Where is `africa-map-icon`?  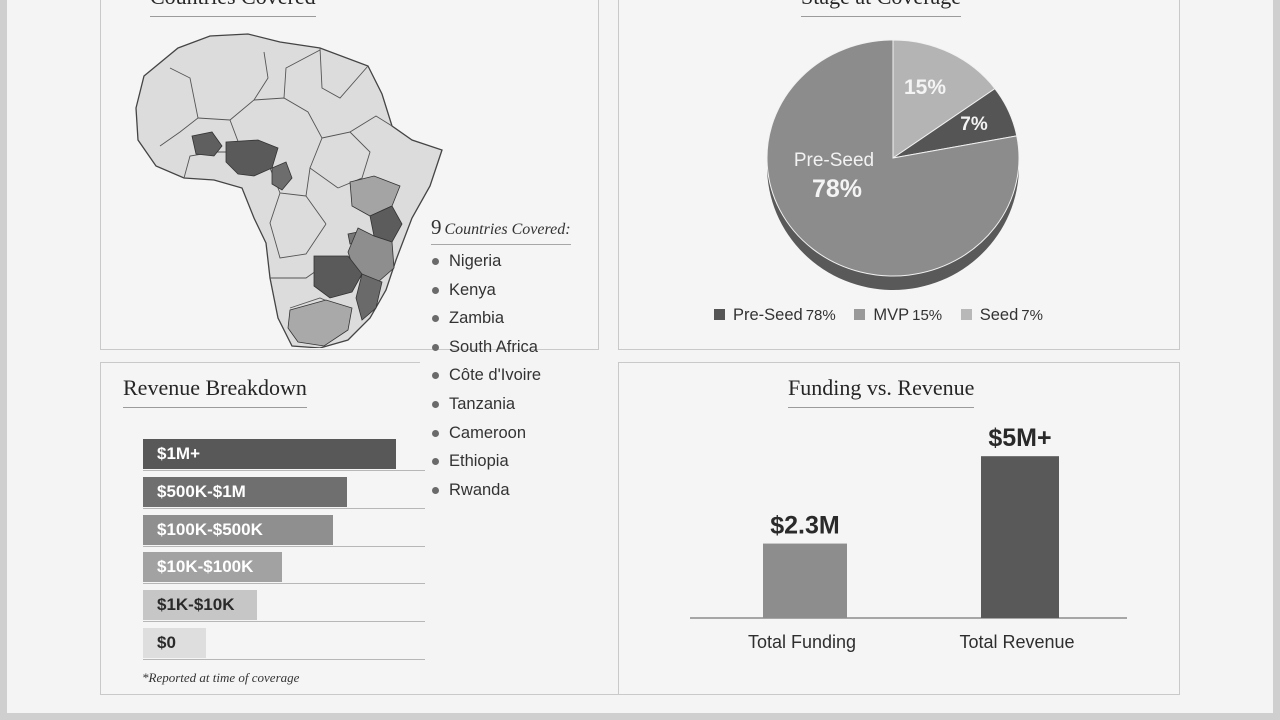 africa-map-icon is located at coordinates (289, 190).